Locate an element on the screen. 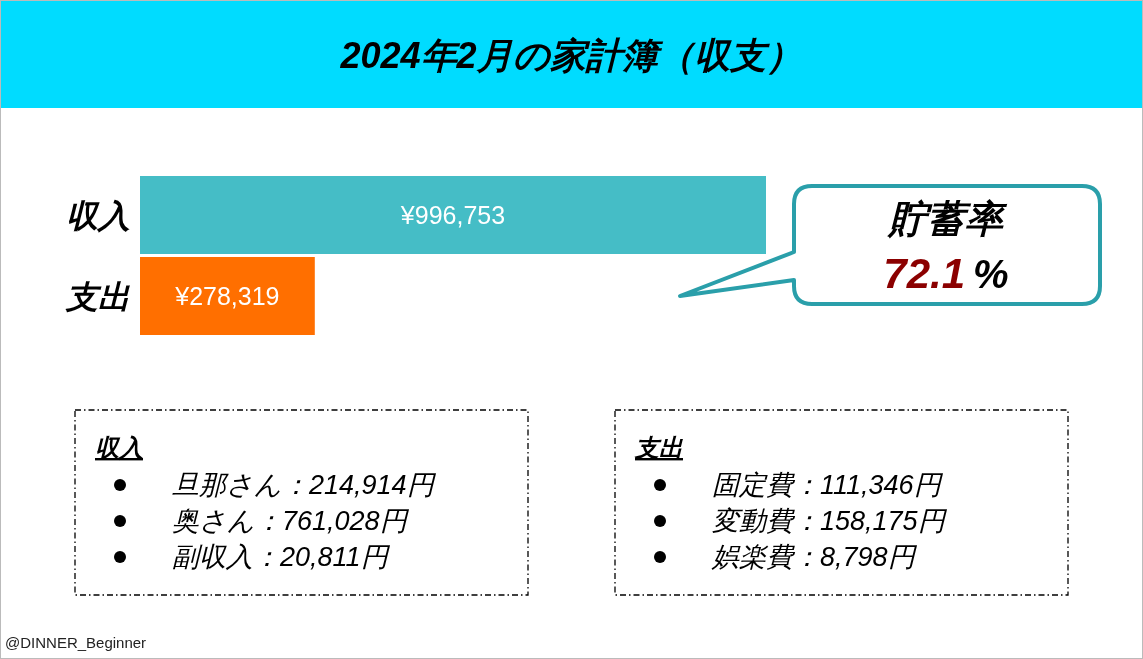  chart-title: 2024年2月の家計簿（収支） is located at coordinates (570, 55).